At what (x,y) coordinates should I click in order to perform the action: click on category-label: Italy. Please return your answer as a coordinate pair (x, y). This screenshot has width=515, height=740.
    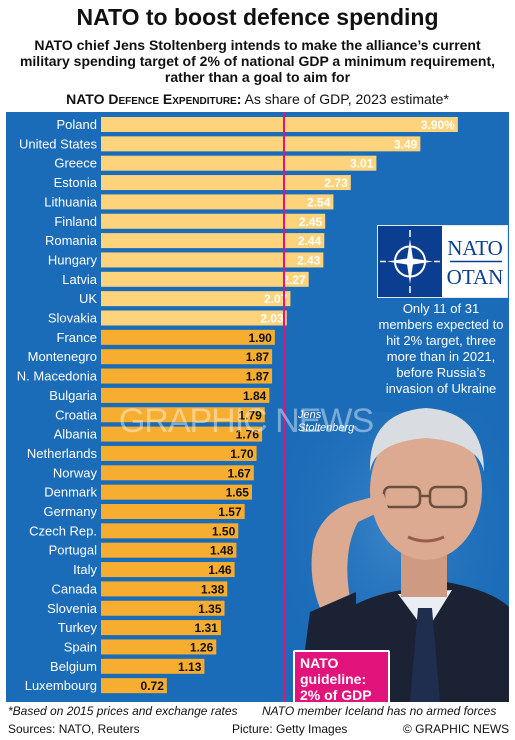
    Looking at the image, I should click on (85, 569).